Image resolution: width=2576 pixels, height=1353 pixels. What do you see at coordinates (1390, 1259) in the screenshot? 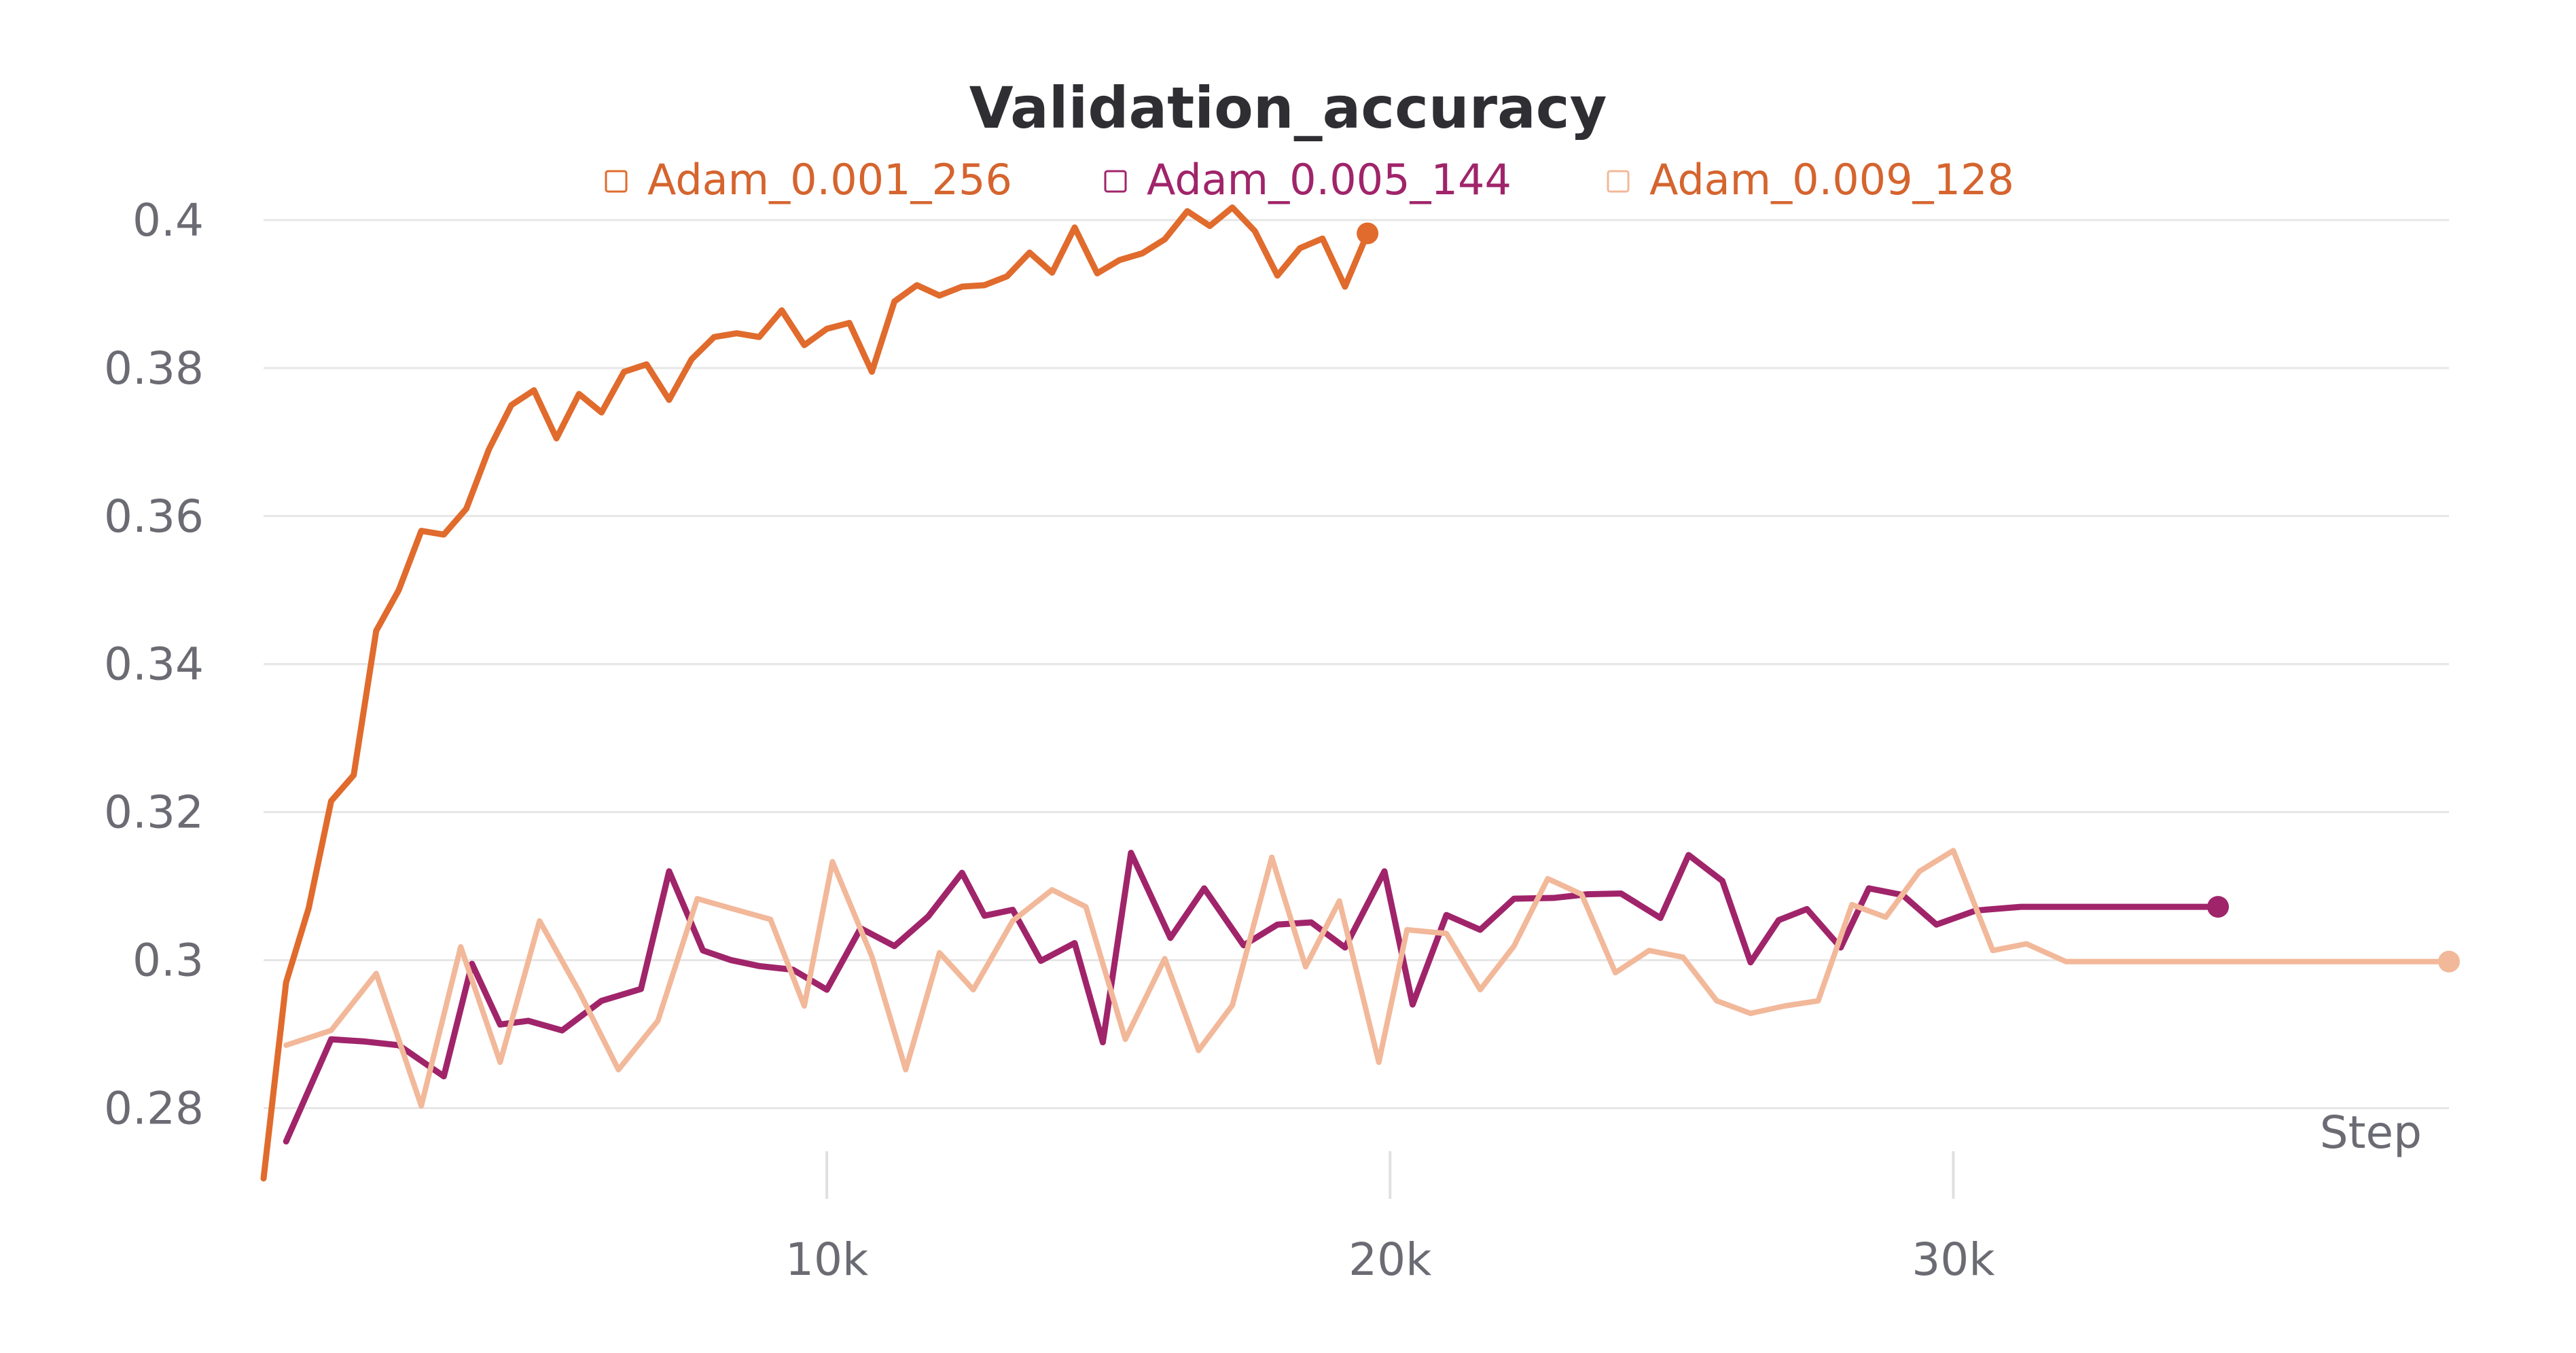
I see `x-tick-label: 20k` at bounding box center [1390, 1259].